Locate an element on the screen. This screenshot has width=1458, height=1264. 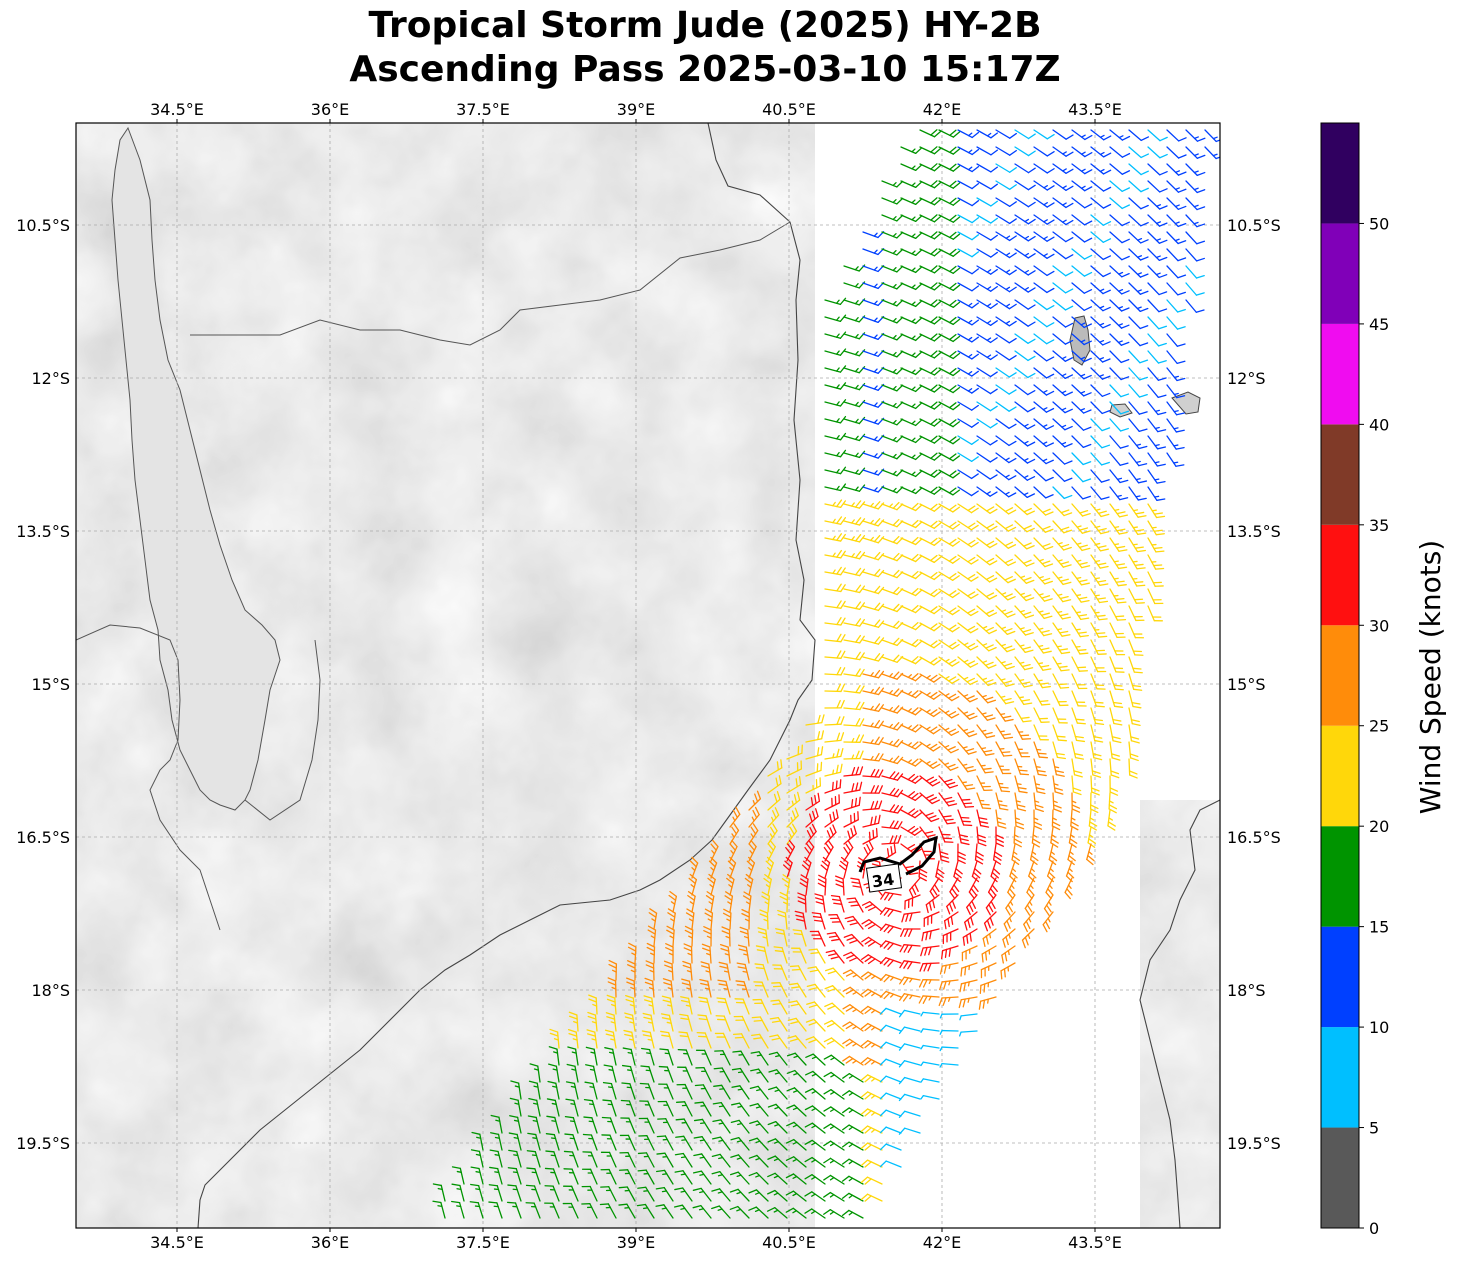
border-mozambique-malawi is located at coordinates (282, 730).